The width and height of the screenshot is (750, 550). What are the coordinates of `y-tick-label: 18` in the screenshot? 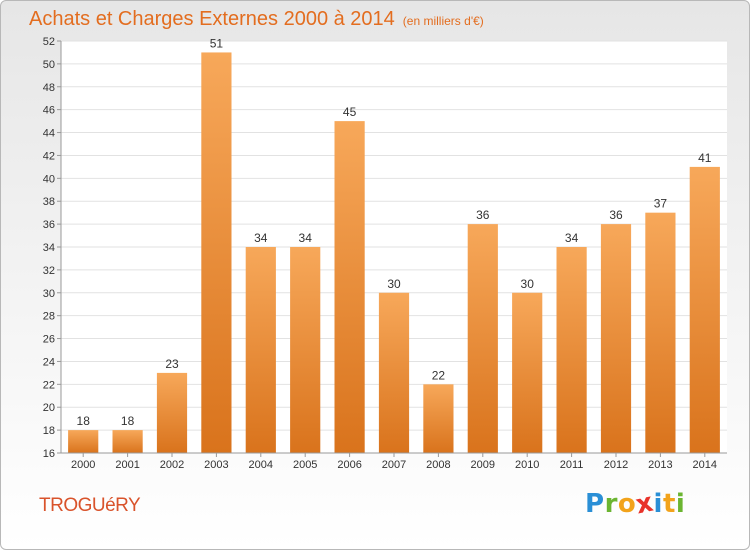 It's located at (49, 431).